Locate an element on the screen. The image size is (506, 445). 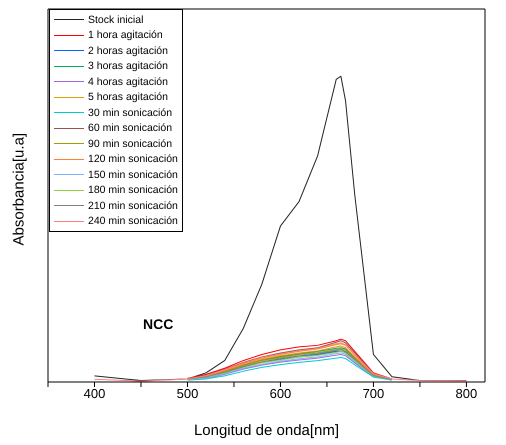
annotation: NCC is located at coordinates (158, 324).